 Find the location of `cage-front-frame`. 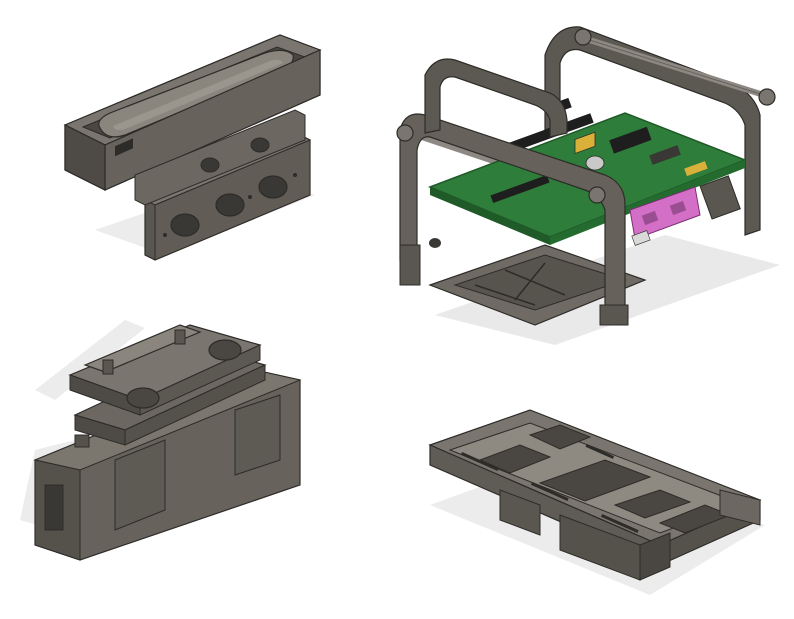

cage-front-frame is located at coordinates (512, 218).